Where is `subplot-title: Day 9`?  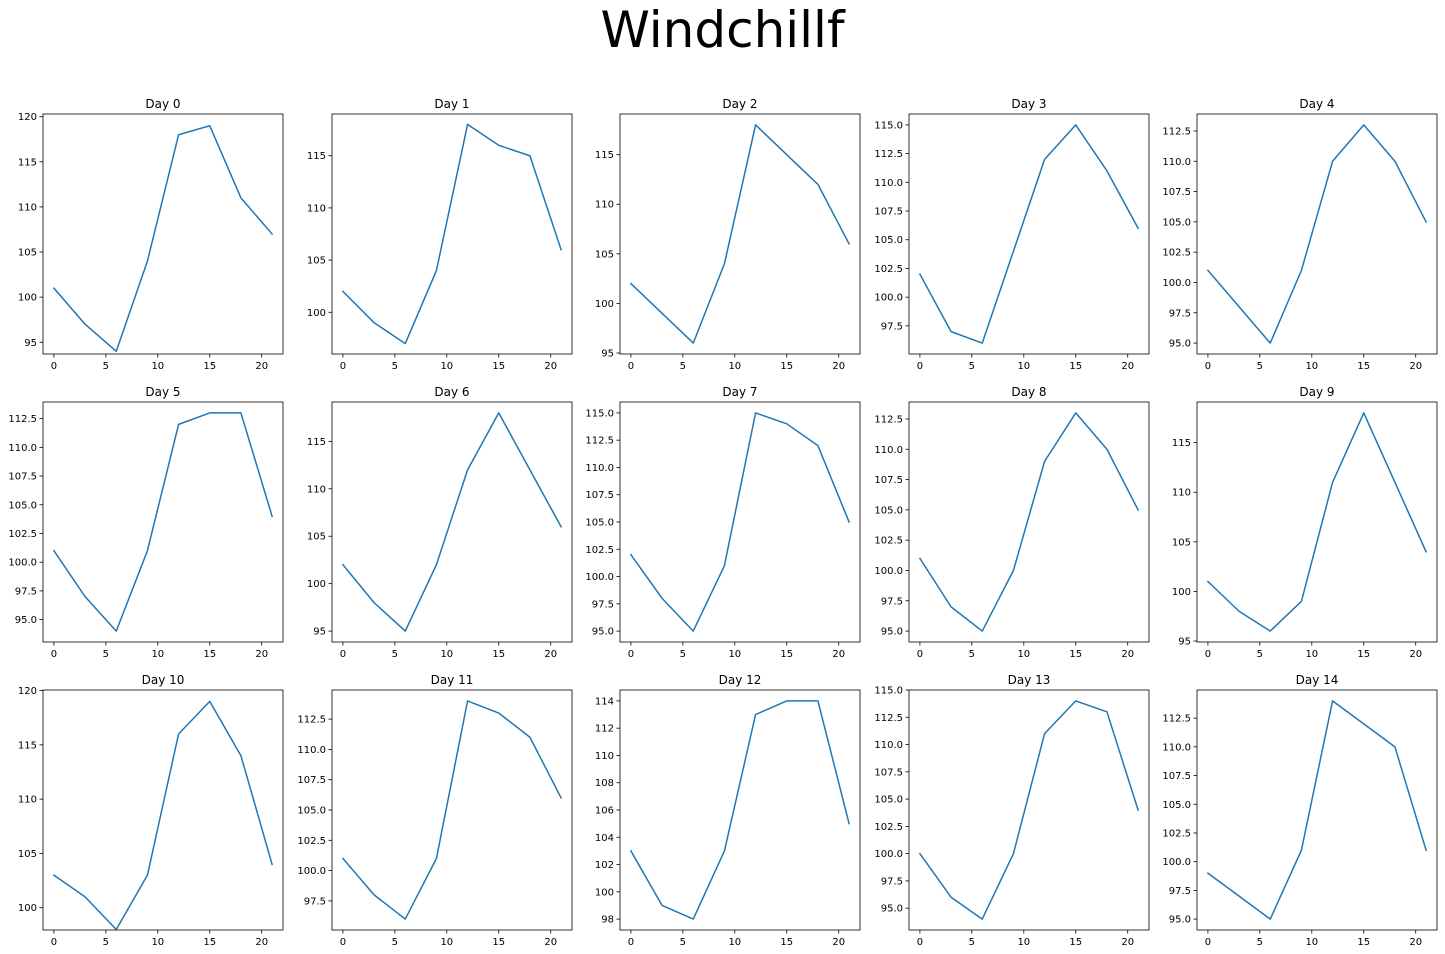 subplot-title: Day 9 is located at coordinates (1316, 392).